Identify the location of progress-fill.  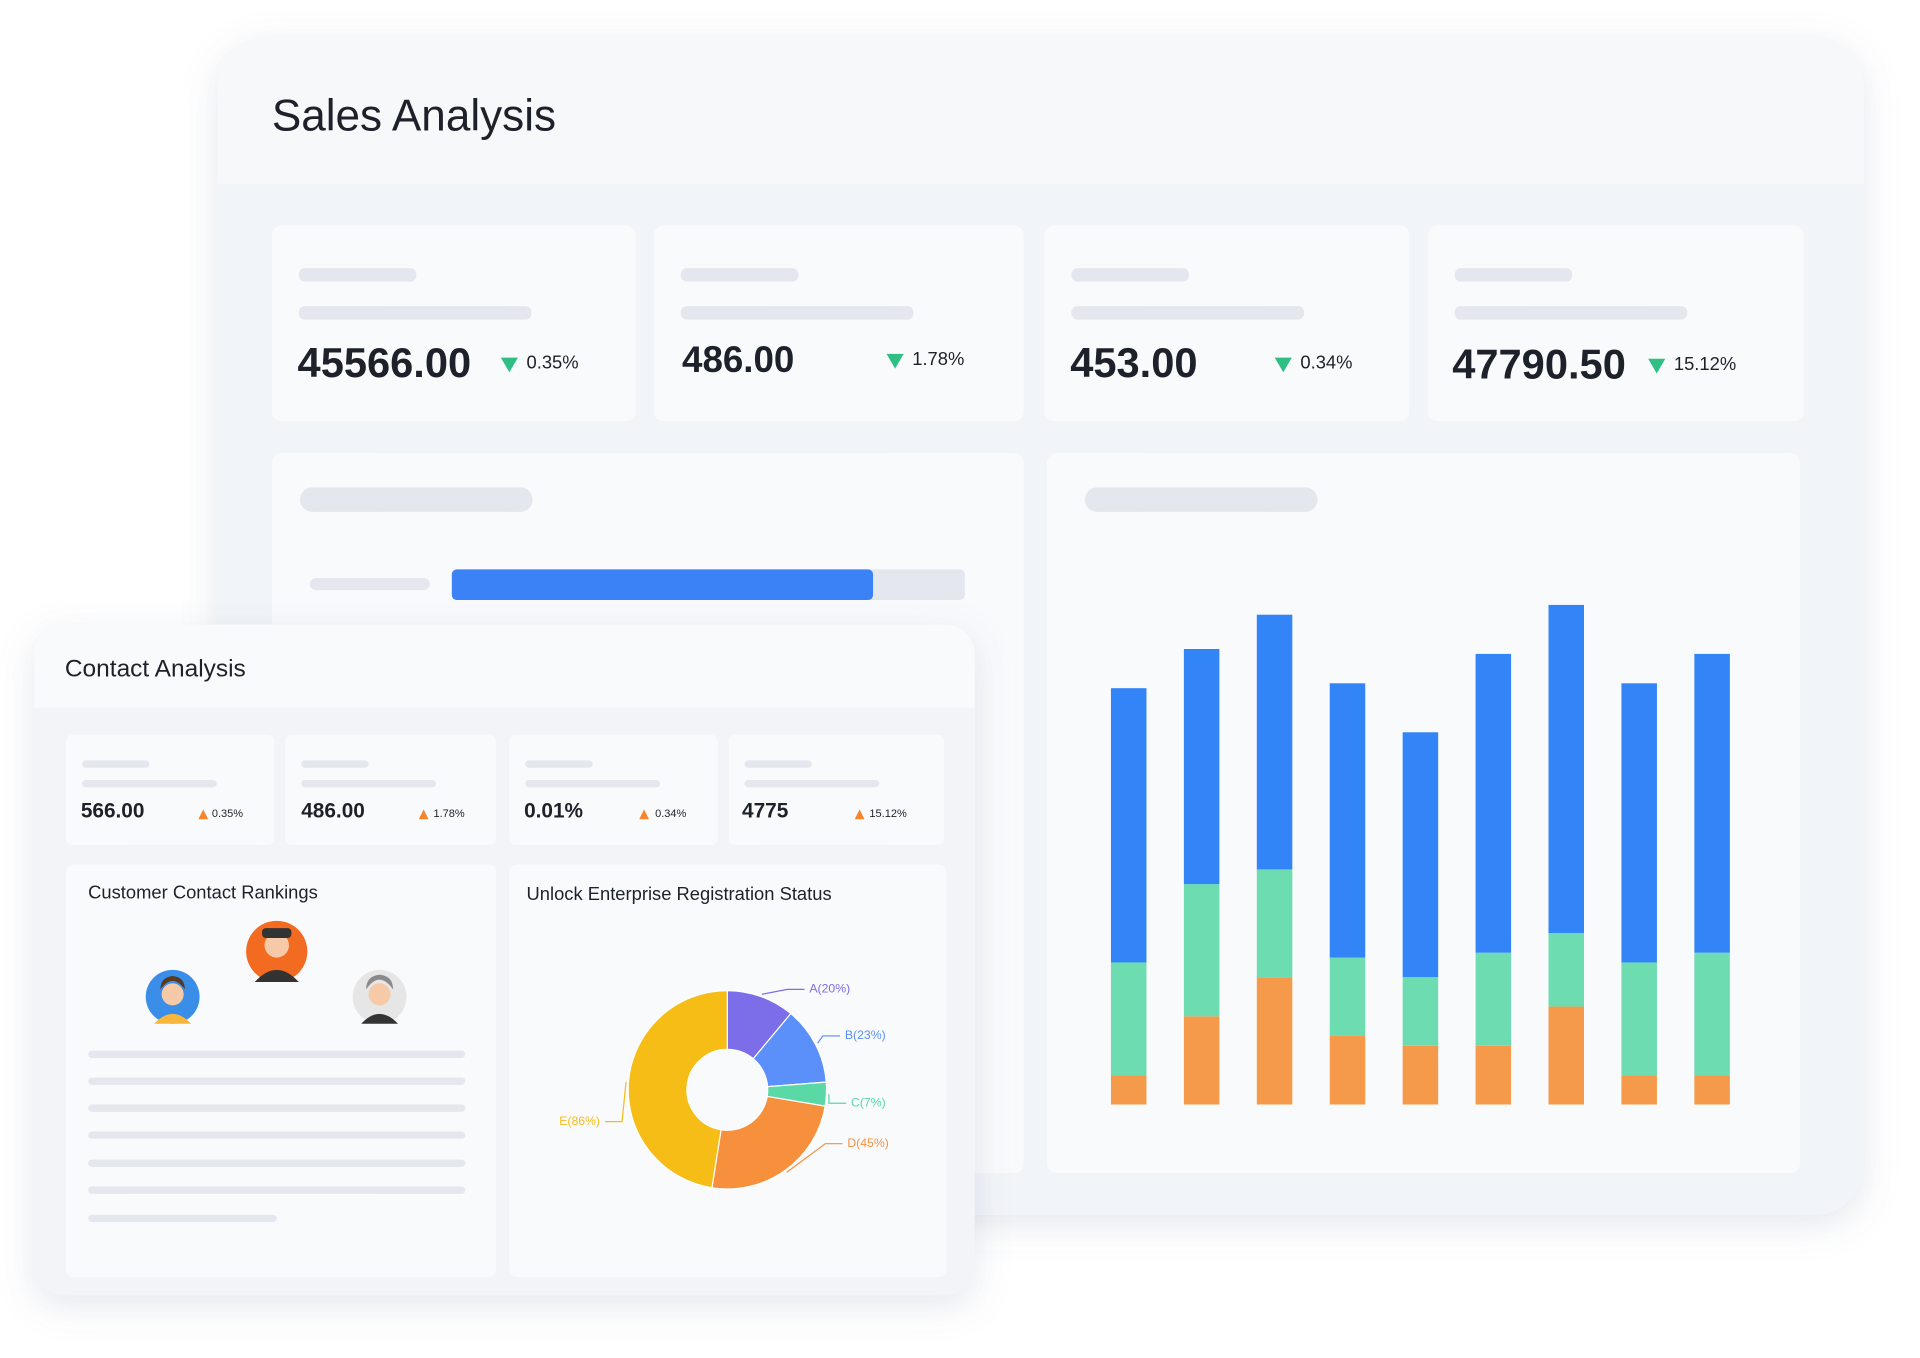
(662, 585).